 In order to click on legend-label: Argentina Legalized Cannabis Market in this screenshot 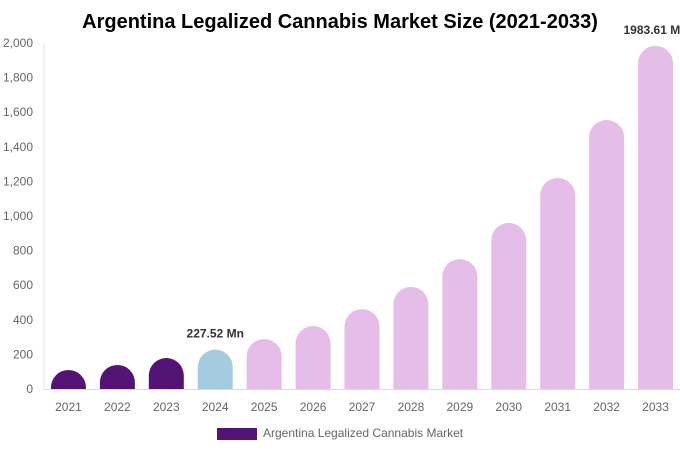, I will do `click(363, 433)`.